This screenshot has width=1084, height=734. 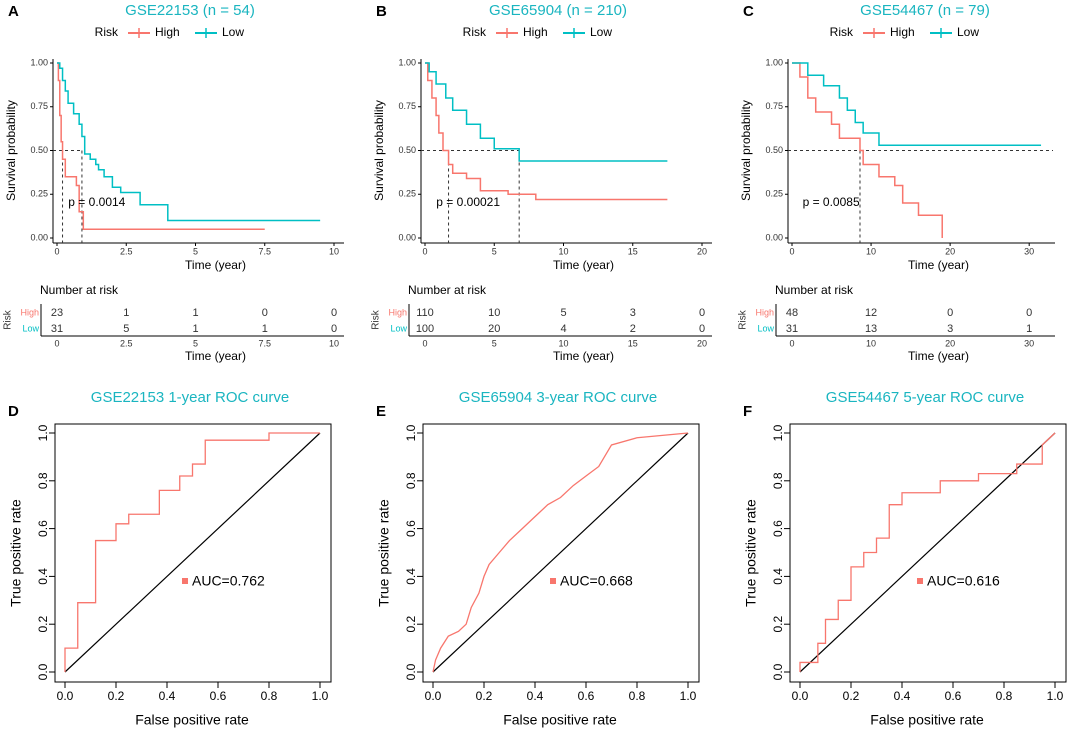 What do you see at coordinates (871, 329) in the screenshot?
I see `risk-count: 13` at bounding box center [871, 329].